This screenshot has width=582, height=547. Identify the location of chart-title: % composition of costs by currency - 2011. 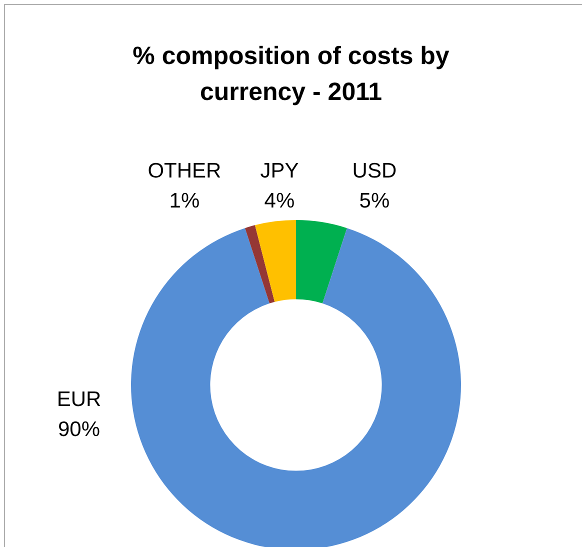
(291, 74).